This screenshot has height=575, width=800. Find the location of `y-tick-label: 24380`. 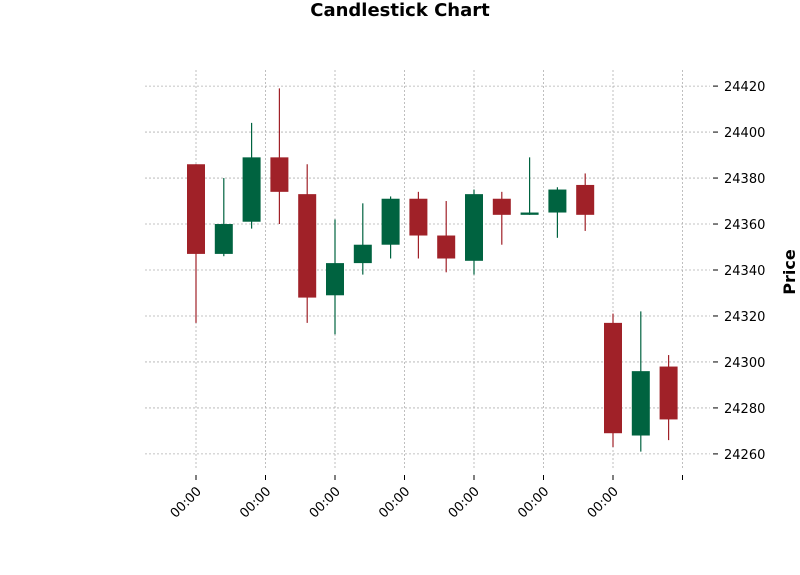

y-tick-label: 24380 is located at coordinates (744, 179).